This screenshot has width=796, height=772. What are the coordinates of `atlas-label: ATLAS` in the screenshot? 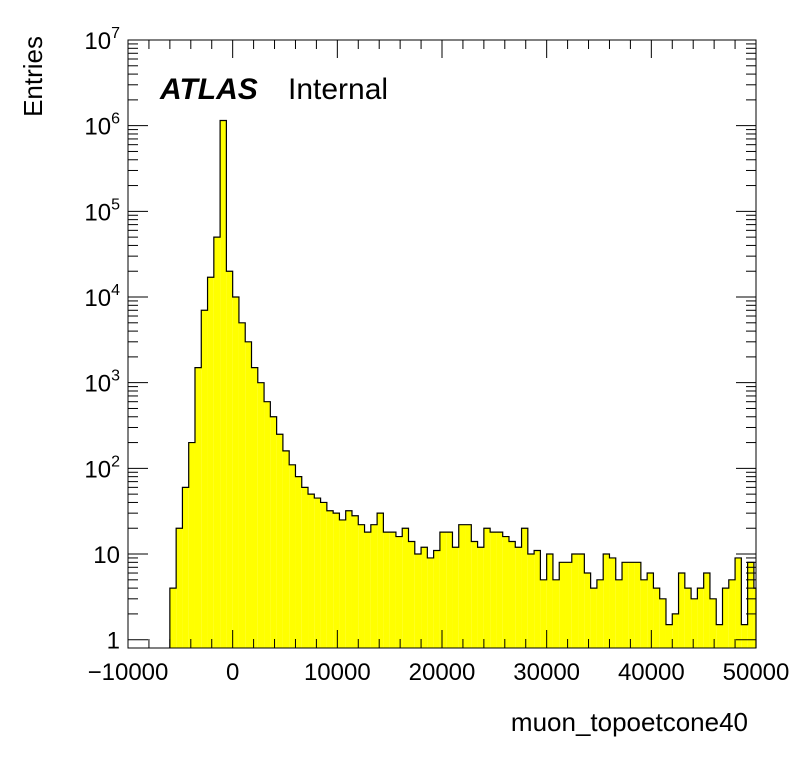 It's located at (208, 89).